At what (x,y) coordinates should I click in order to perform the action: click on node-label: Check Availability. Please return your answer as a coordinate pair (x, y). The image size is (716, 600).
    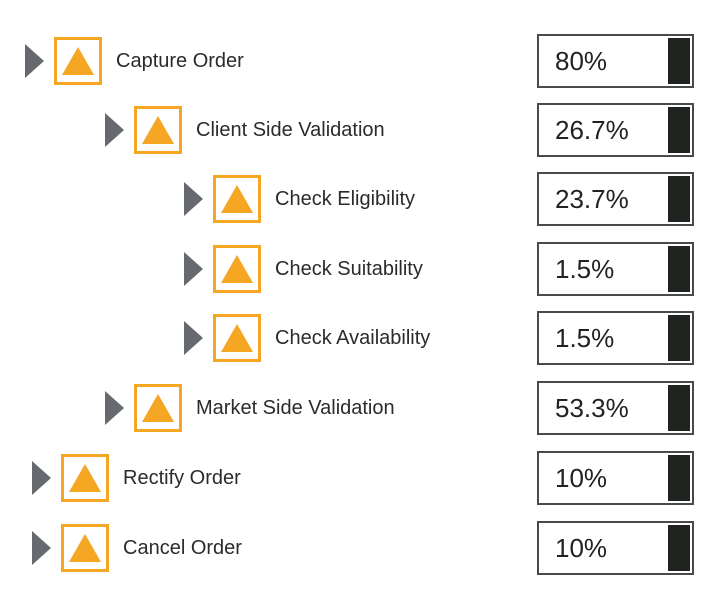
    Looking at the image, I should click on (353, 337).